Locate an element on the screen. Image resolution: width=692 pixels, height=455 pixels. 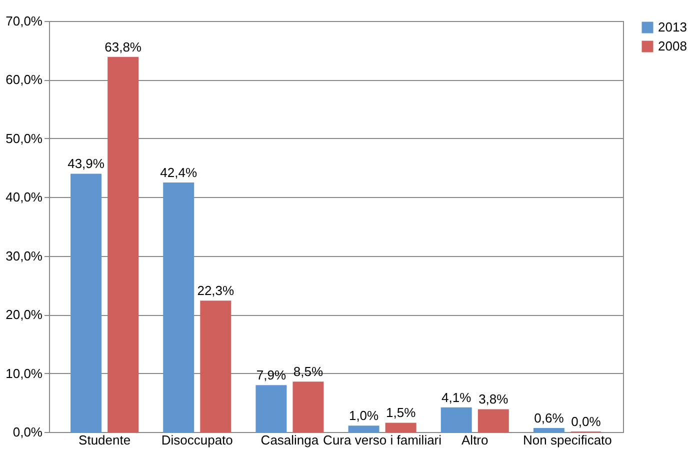
data-label: 63,8% is located at coordinates (123, 46).